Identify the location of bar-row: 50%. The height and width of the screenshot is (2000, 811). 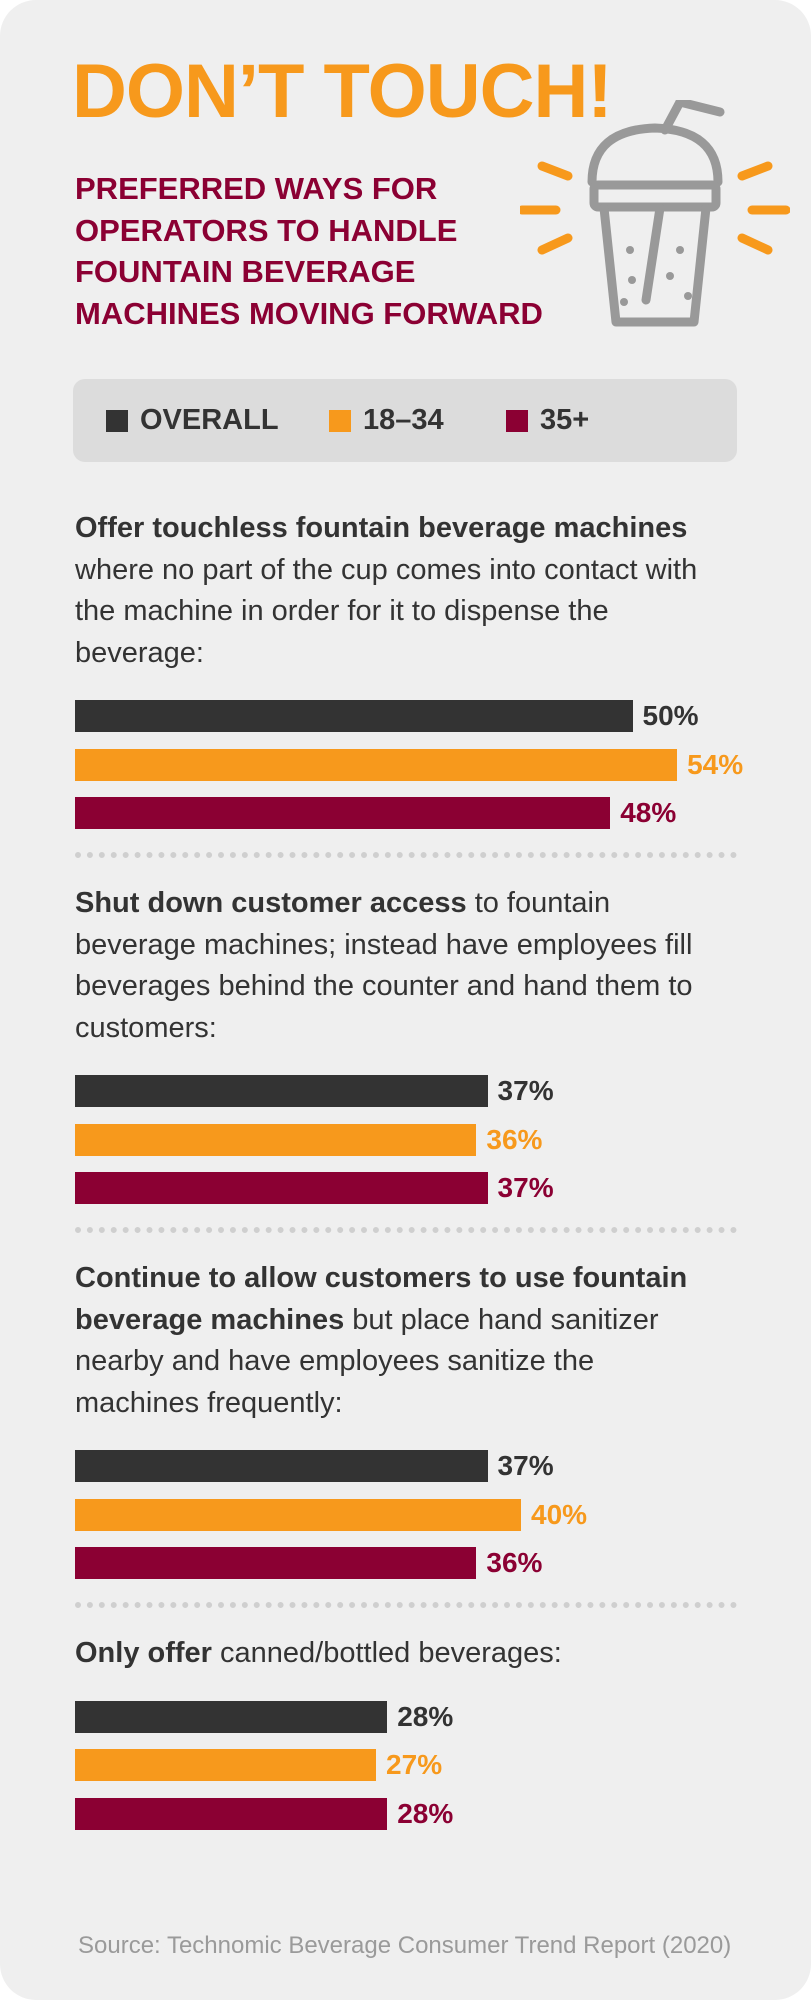
(415, 716).